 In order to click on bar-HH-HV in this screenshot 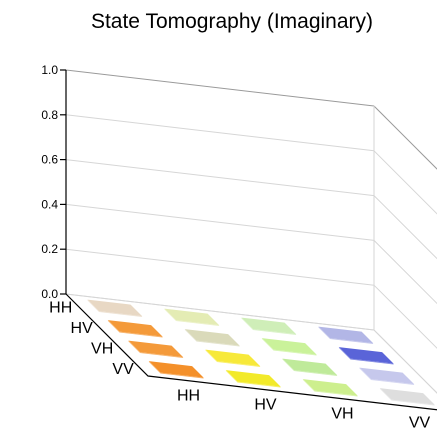, I will do `click(192, 317)`.